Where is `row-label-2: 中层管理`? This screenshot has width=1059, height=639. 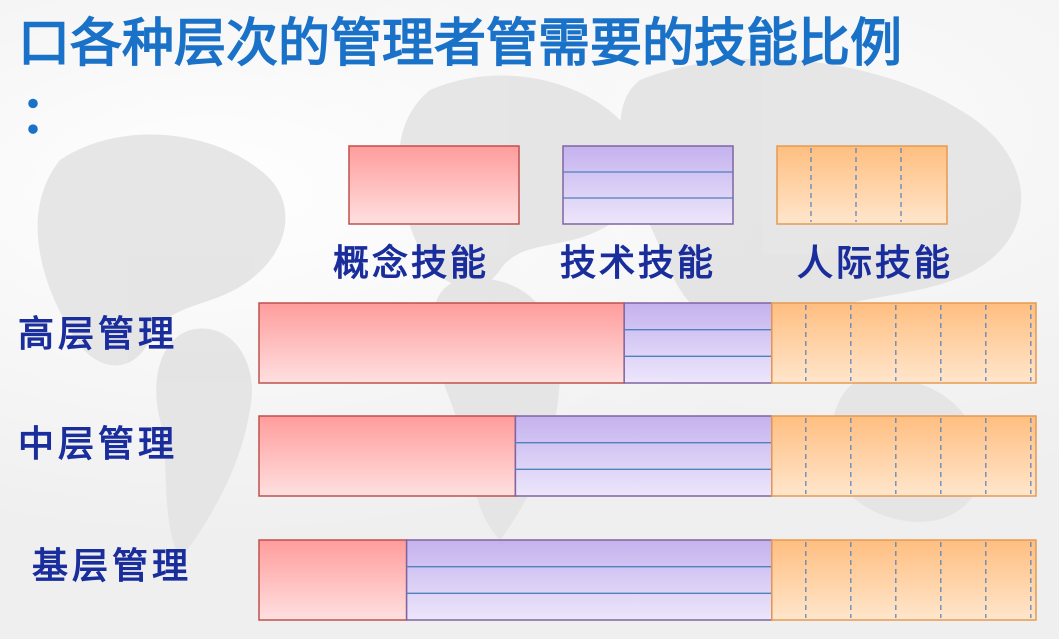
row-label-2: 中层管理 is located at coordinates (98, 444).